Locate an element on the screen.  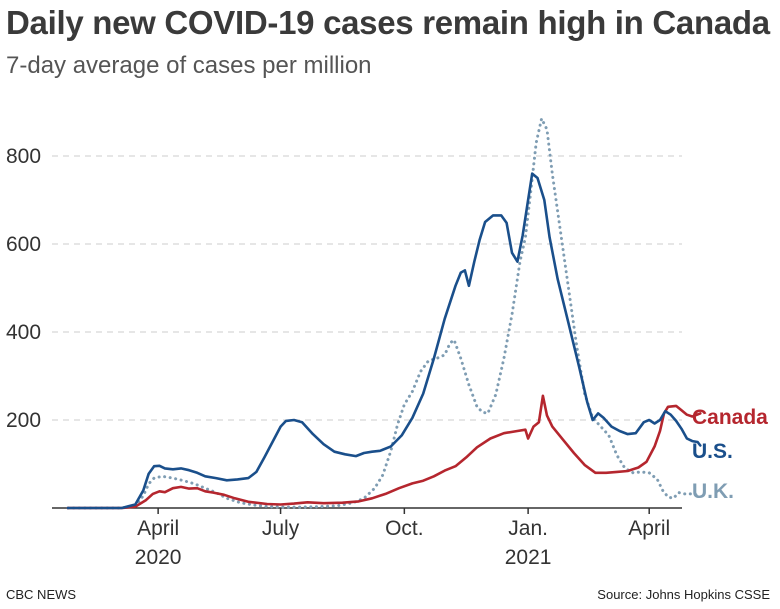
x-tick-label-1: July is located at coordinates (281, 528).